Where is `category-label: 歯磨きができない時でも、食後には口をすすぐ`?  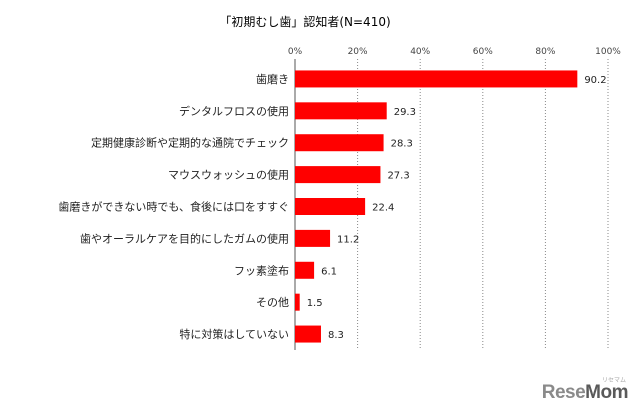 category-label: 歯磨きができない時でも、食後には口をすすぐ is located at coordinates (173, 207).